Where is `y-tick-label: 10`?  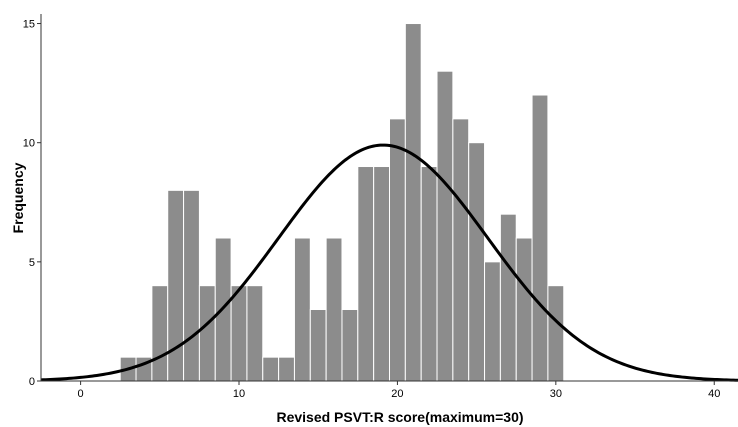
y-tick-label: 10 is located at coordinates (29, 144).